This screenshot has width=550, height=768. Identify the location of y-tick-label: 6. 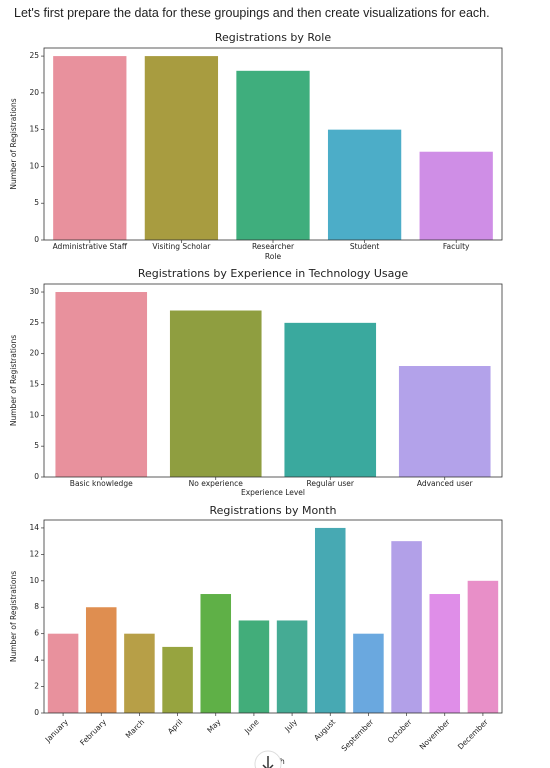
(36, 633).